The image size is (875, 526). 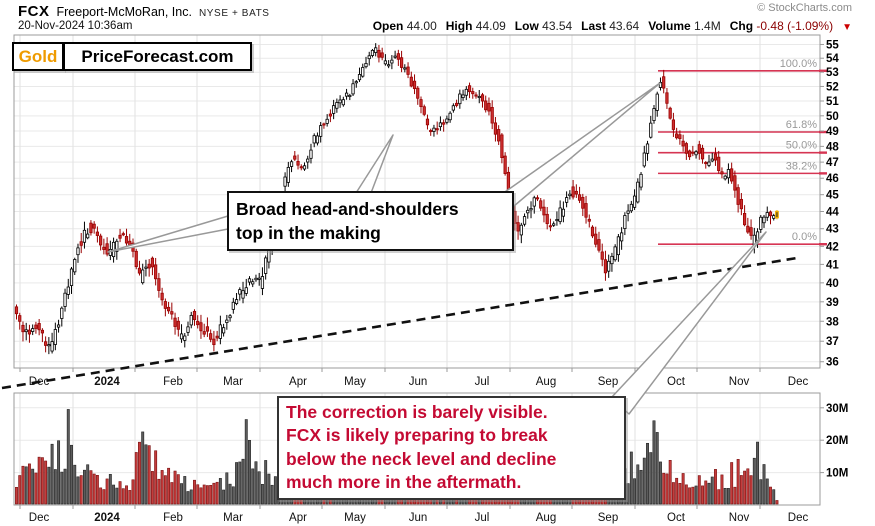 What do you see at coordinates (832, 230) in the screenshot?
I see `svg-text: 43` at bounding box center [832, 230].